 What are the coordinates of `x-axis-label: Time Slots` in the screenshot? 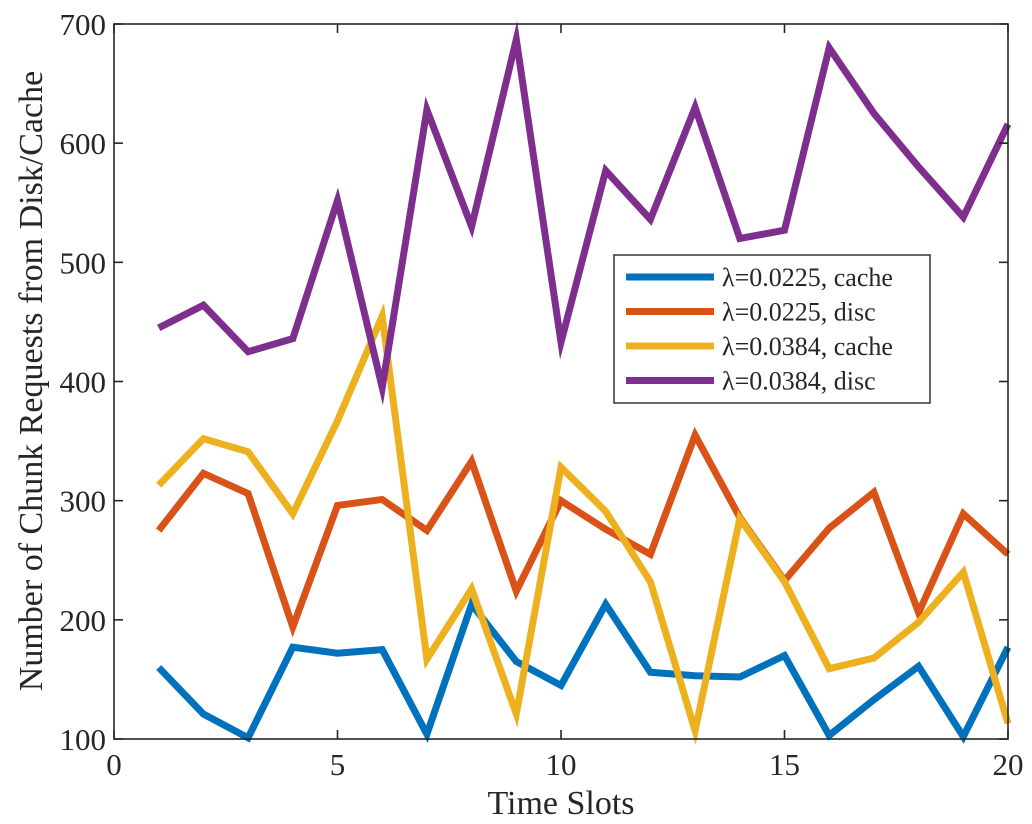 It's located at (560, 803).